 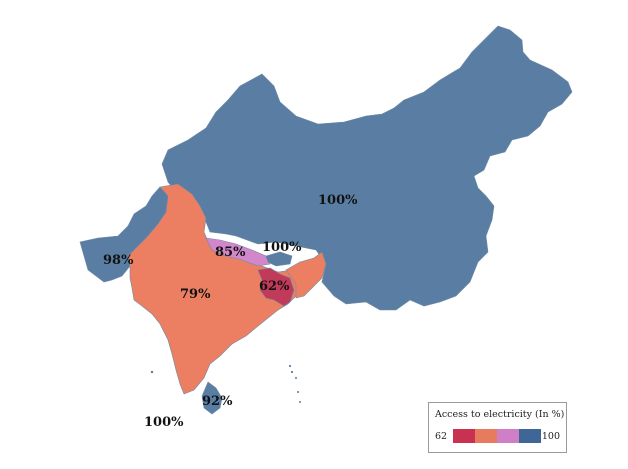 I want to click on legend-min-label: 62, so click(x=441, y=436).